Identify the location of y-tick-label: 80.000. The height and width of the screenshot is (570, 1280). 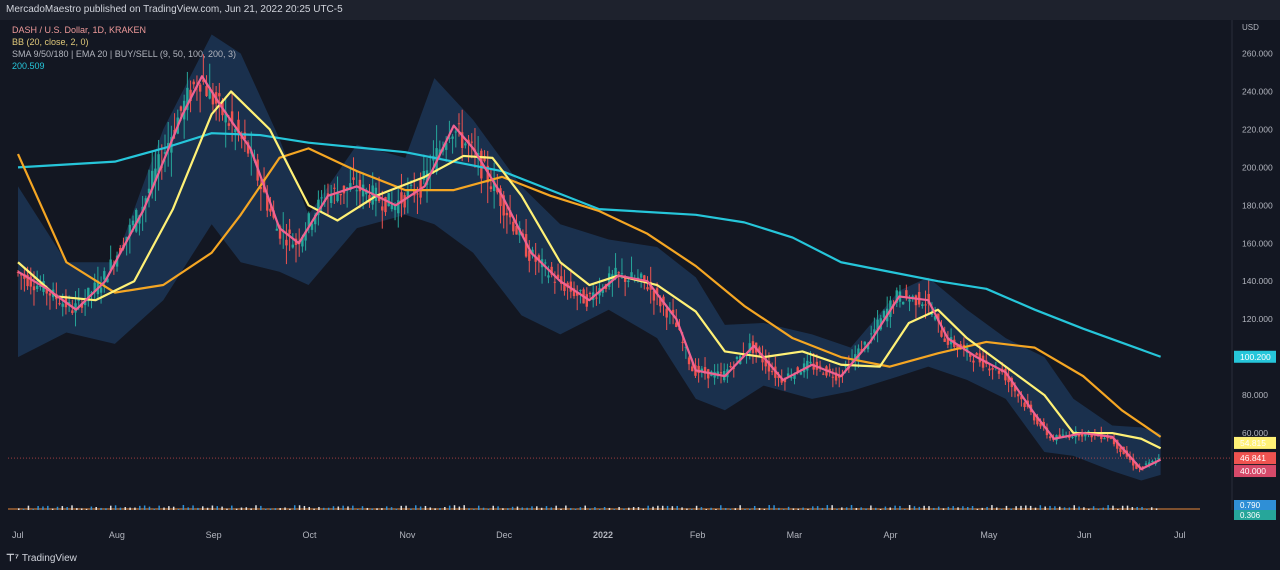
(1255, 395).